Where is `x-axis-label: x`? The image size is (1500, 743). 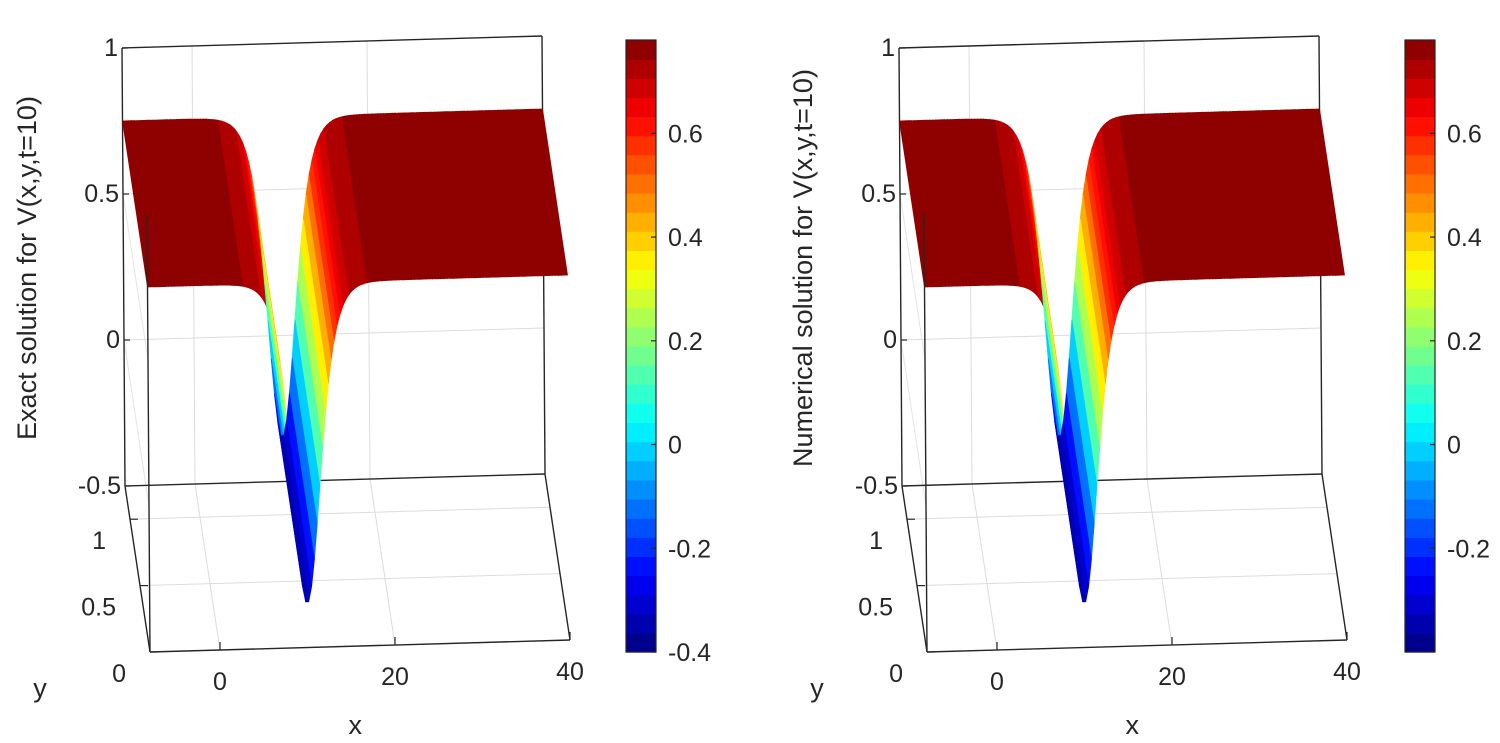 x-axis-label: x is located at coordinates (1133, 725).